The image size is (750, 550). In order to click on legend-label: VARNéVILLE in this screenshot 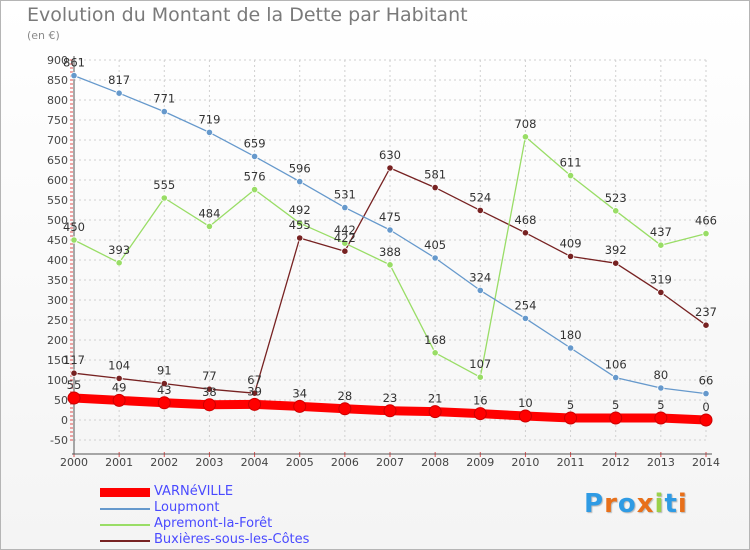, I will do `click(194, 491)`.